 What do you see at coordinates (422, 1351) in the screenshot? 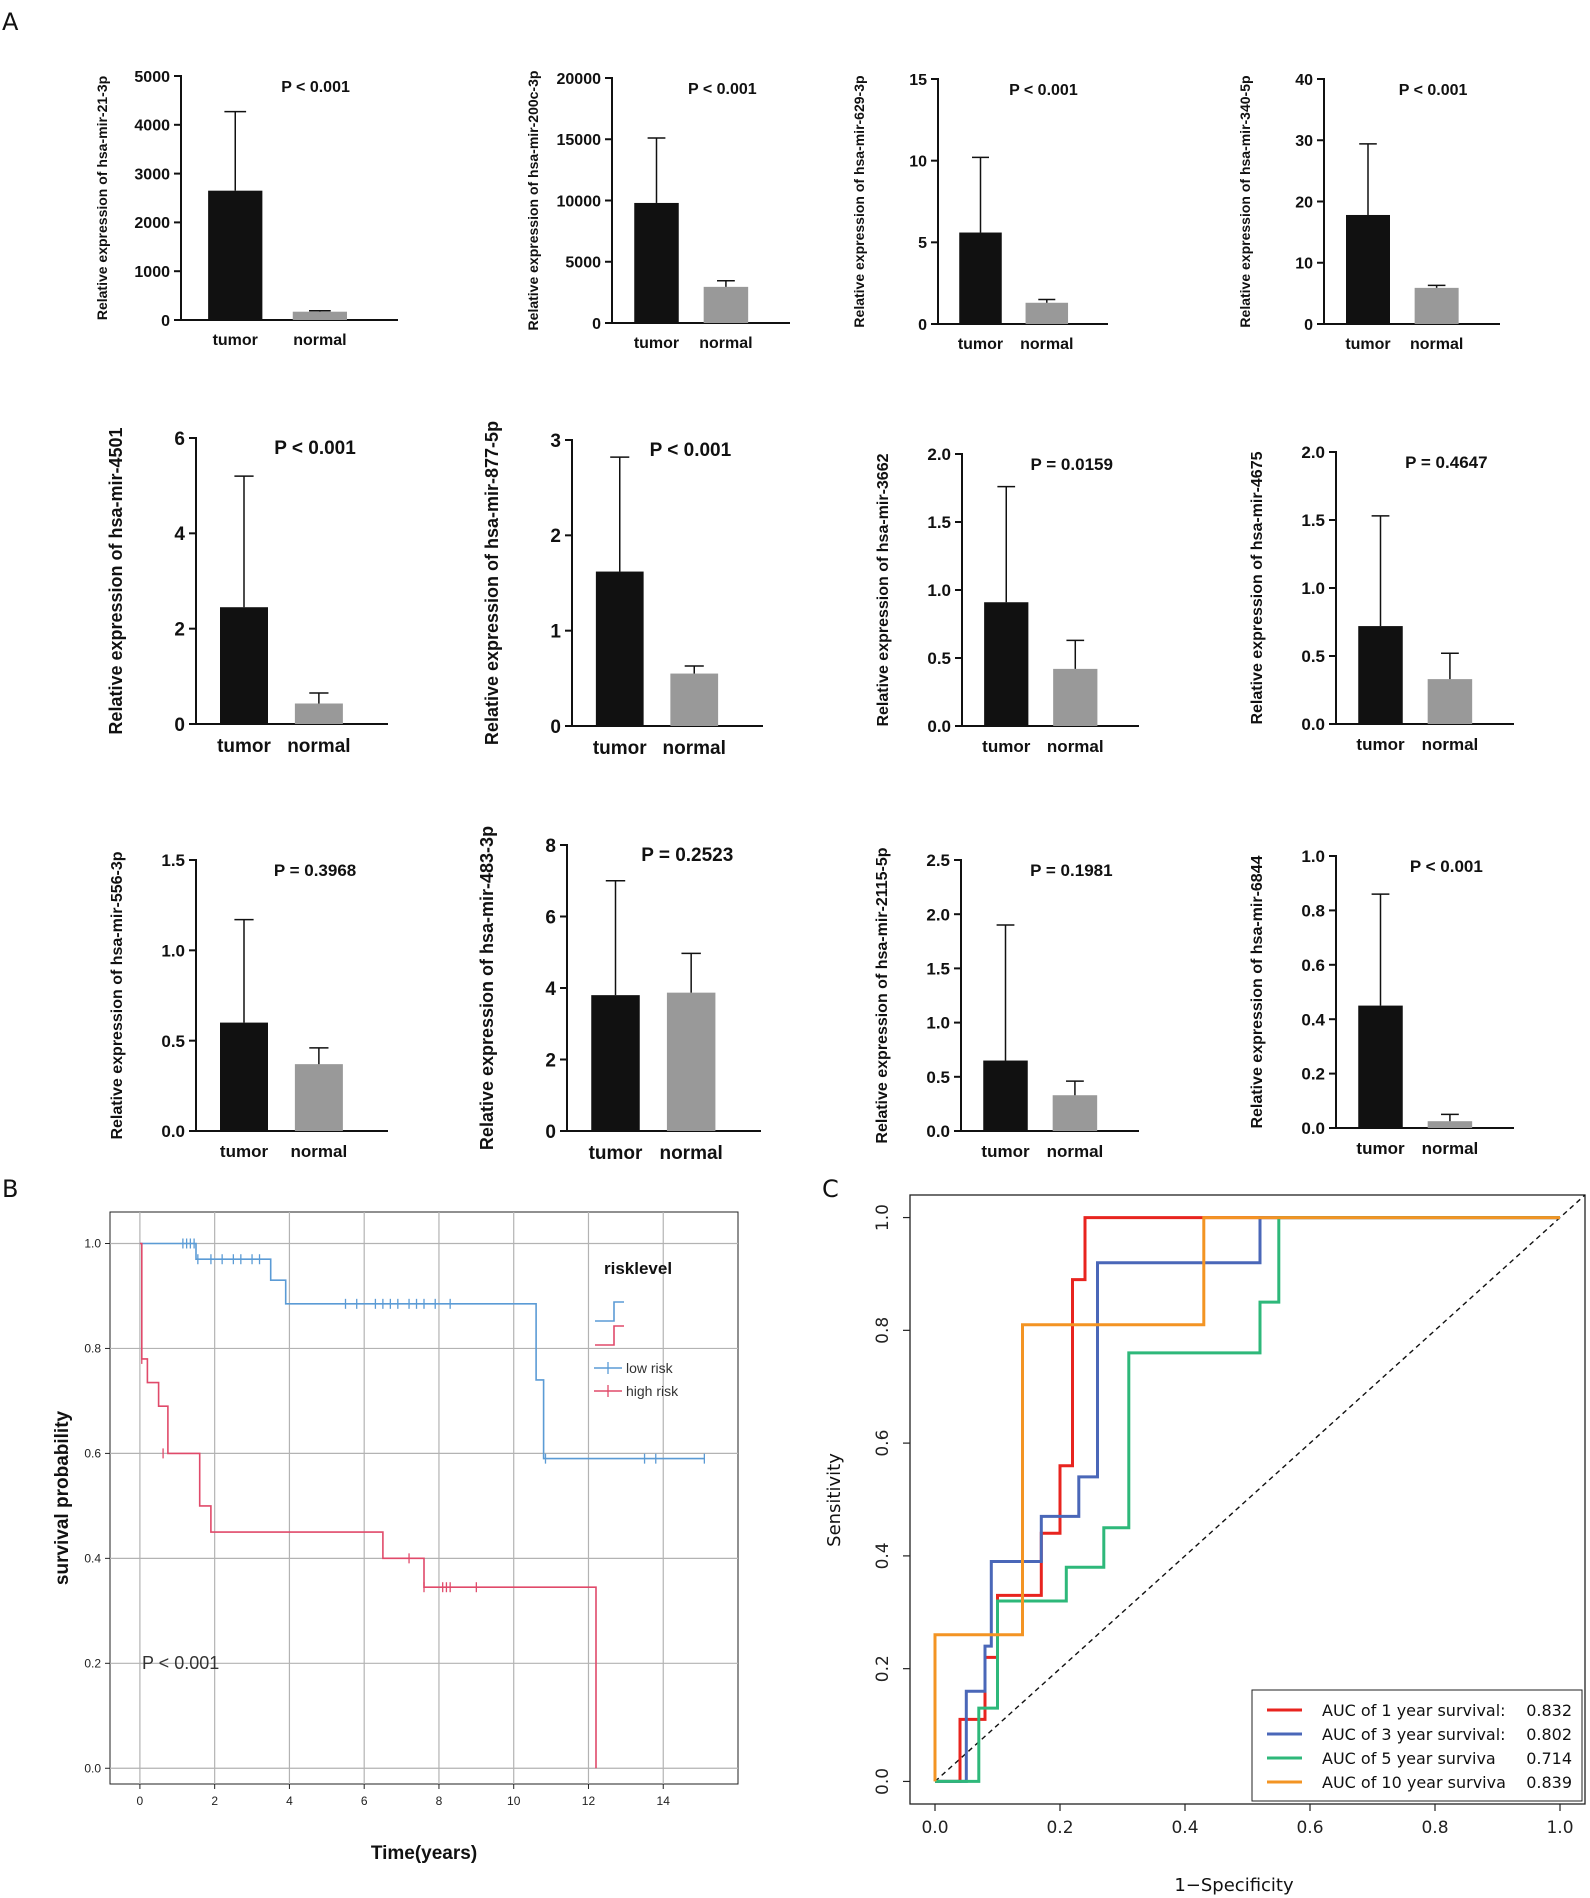
I see `survival-curve-low-risk` at bounding box center [422, 1351].